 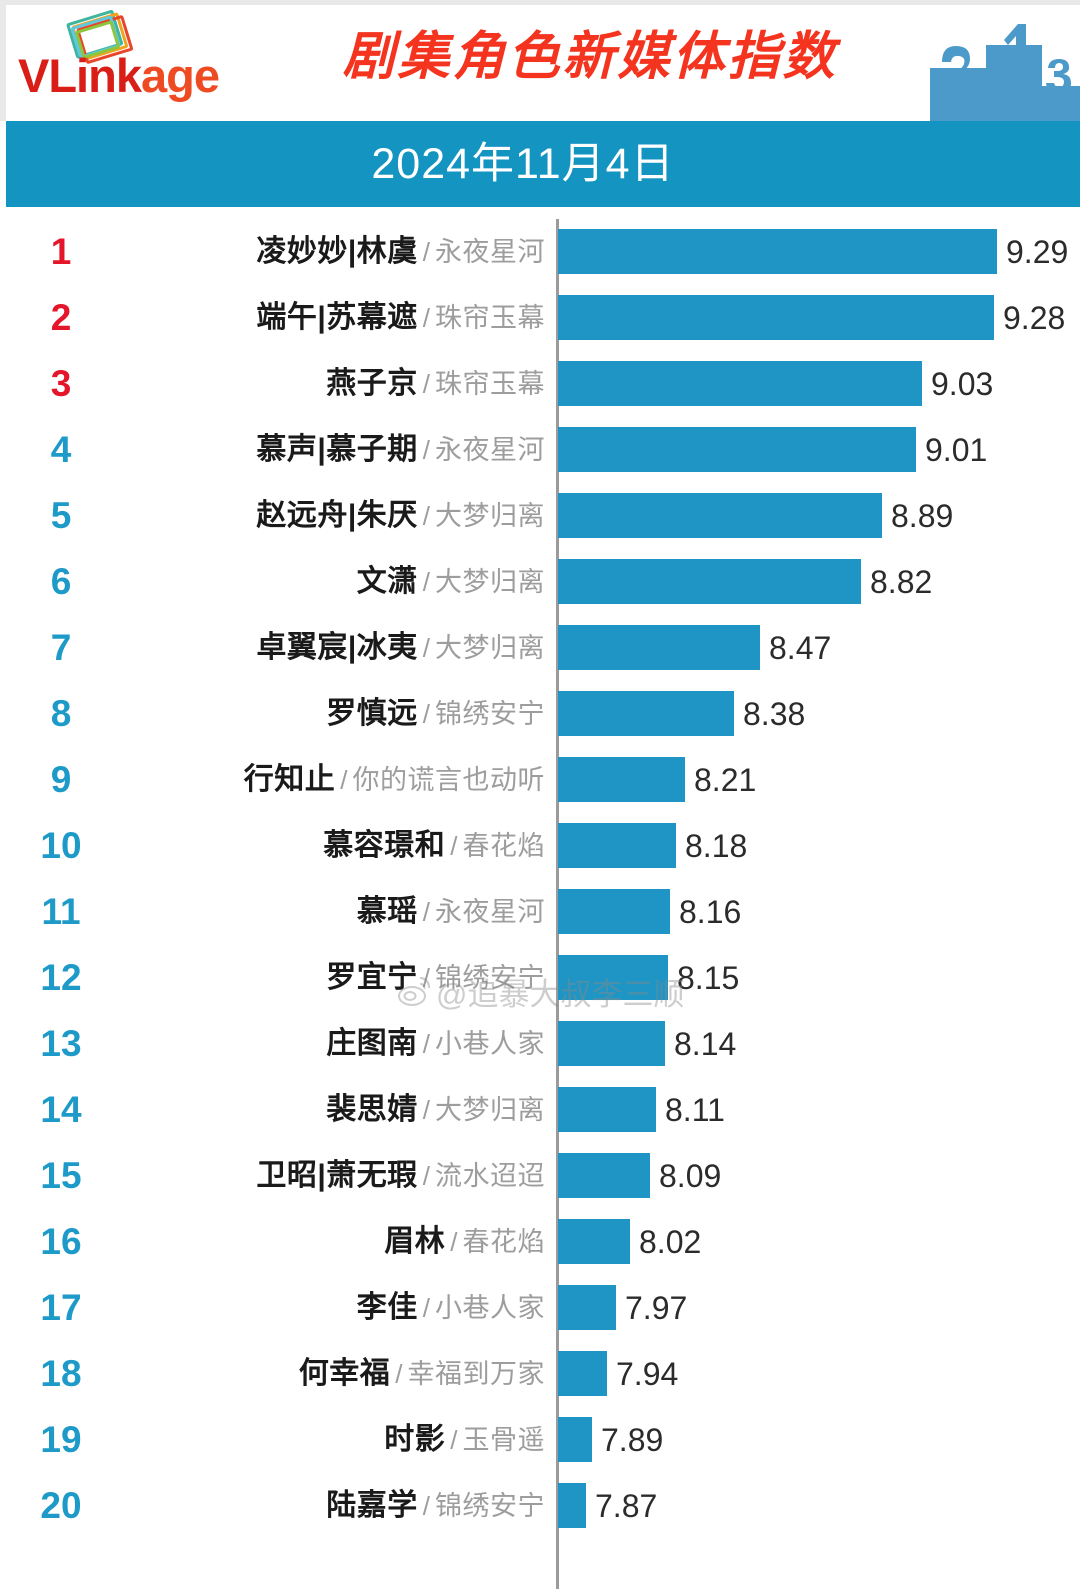 I want to click on row-label: 慕声|慕子期 / 永夜星河, so click(x=327, y=450).